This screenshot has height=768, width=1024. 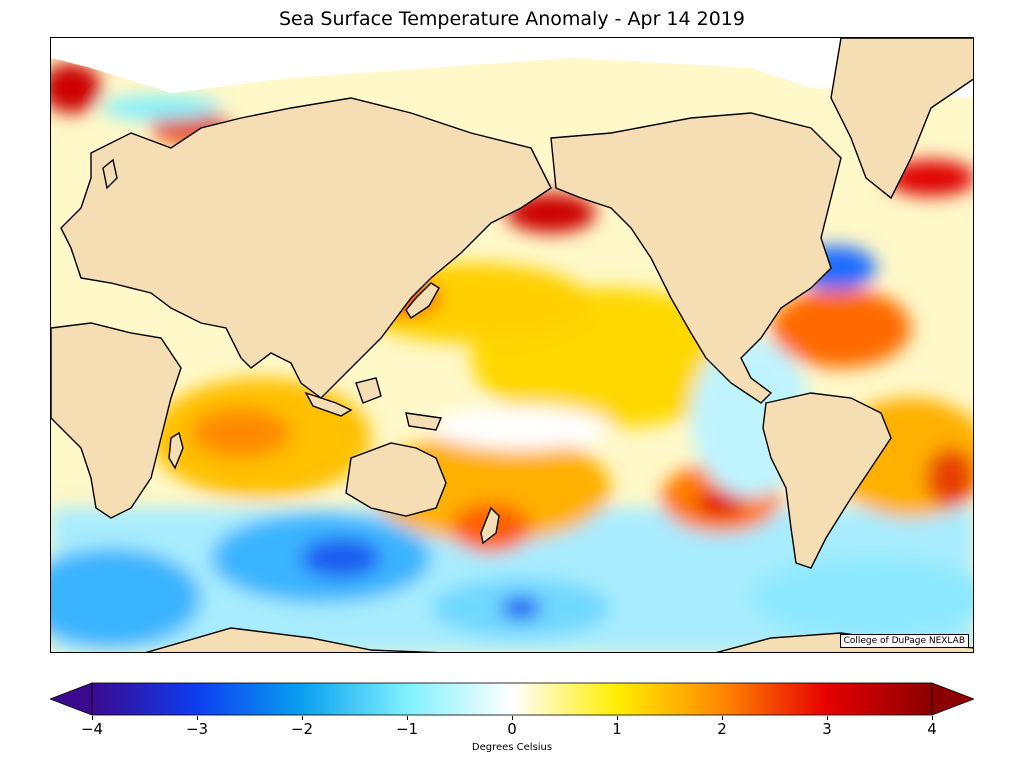 What do you see at coordinates (722, 729) in the screenshot?
I see `colorbar-tick-label: 2` at bounding box center [722, 729].